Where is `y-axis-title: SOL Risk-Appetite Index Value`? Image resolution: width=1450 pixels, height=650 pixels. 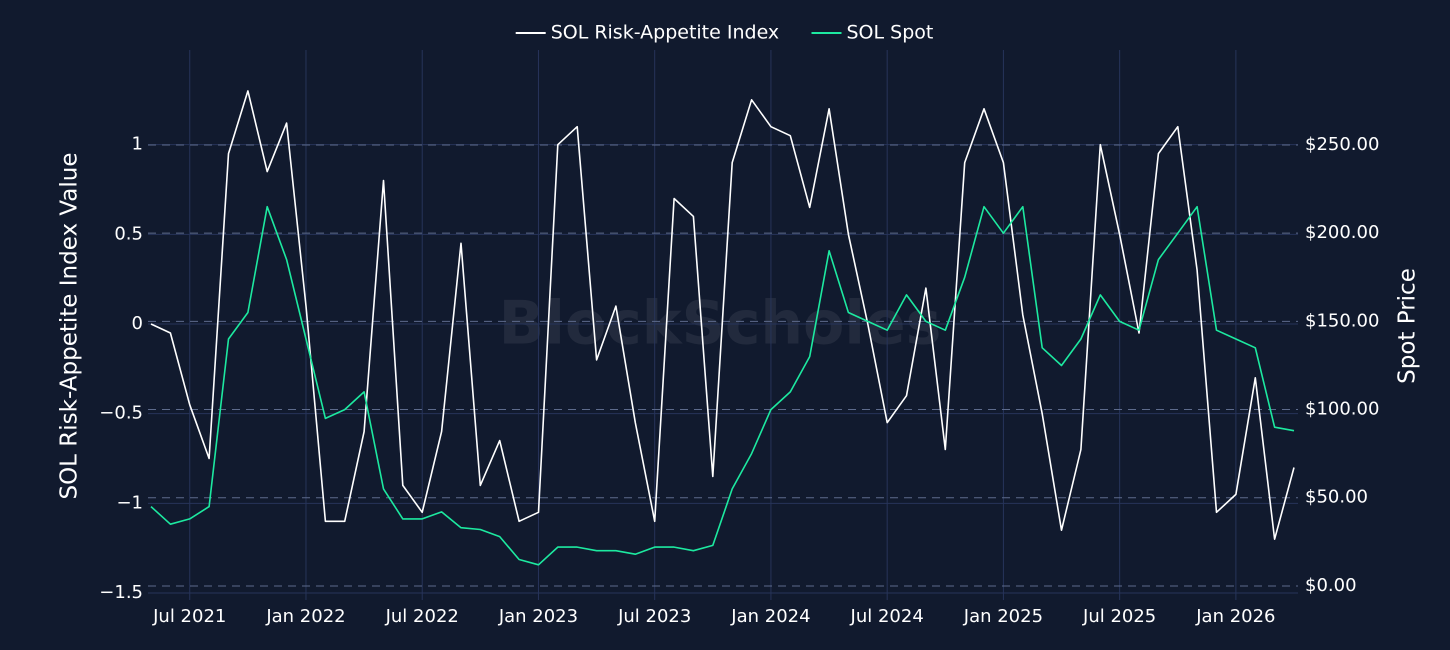 y-axis-title: SOL Risk-Appetite Index Value is located at coordinates (70, 325).